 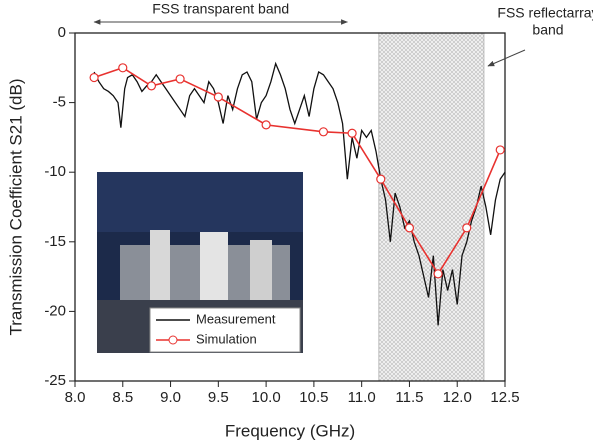 What do you see at coordinates (75, 397) in the screenshot?
I see `x-tick-label: 8.0` at bounding box center [75, 397].